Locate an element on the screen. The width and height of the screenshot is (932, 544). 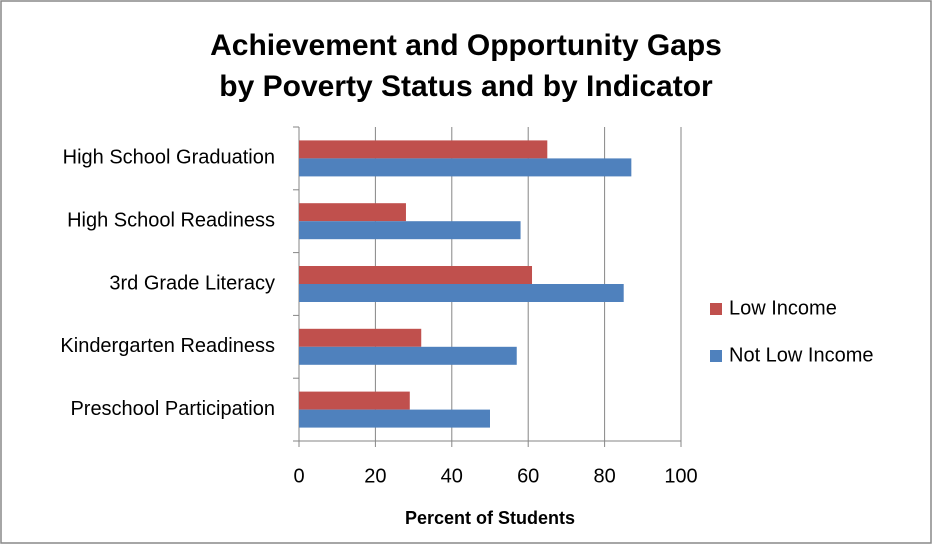
x-tick-label: 0 is located at coordinates (298, 476).